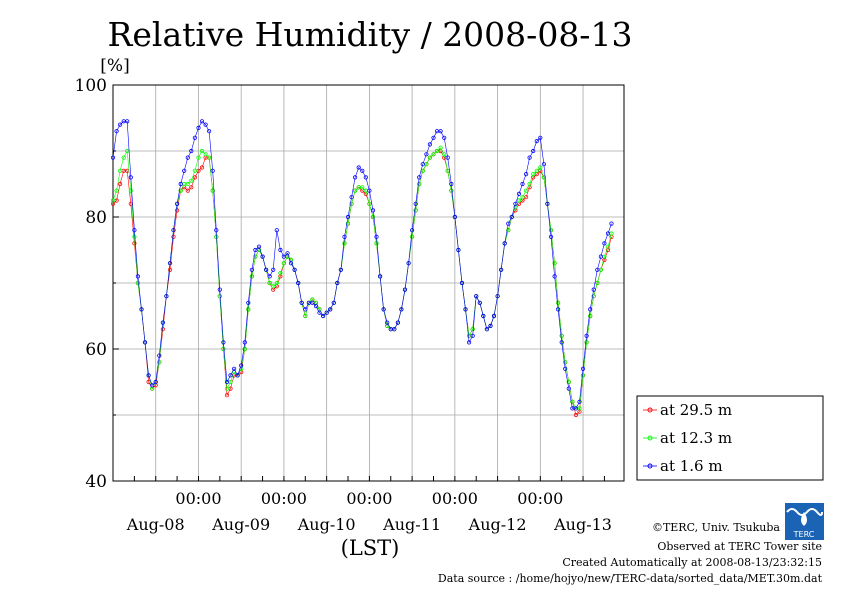 This screenshot has width=842, height=595. What do you see at coordinates (582, 524) in the screenshot?
I see `x-day-label: Aug-13` at bounding box center [582, 524].